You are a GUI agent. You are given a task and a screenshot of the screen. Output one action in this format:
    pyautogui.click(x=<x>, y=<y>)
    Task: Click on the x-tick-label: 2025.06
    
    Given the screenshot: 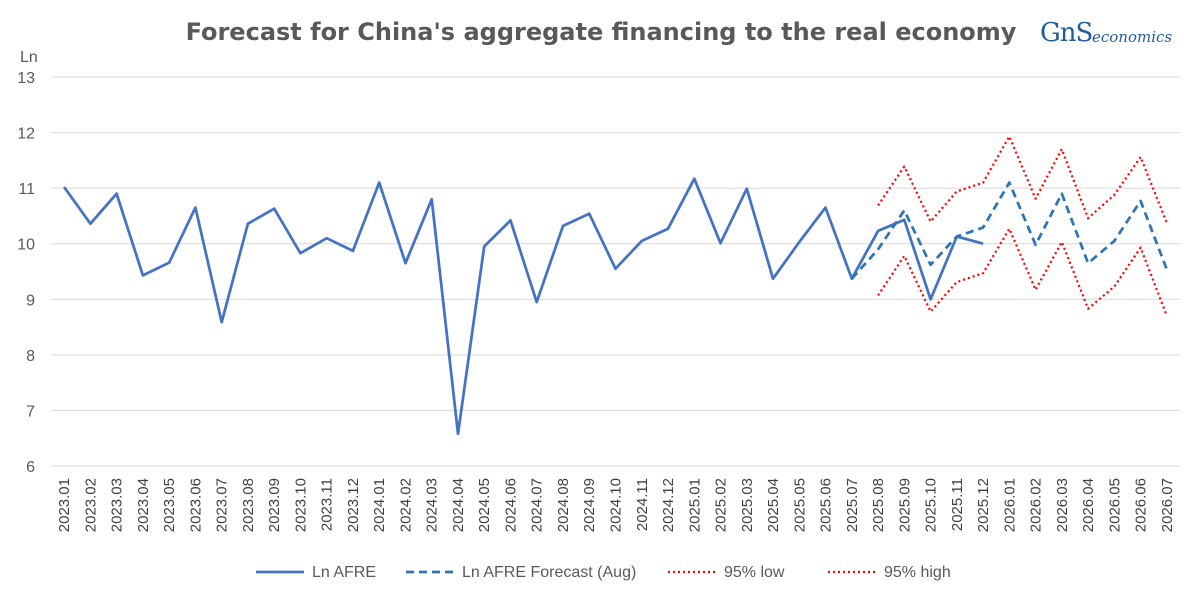 What is the action you would take?
    pyautogui.click(x=826, y=505)
    